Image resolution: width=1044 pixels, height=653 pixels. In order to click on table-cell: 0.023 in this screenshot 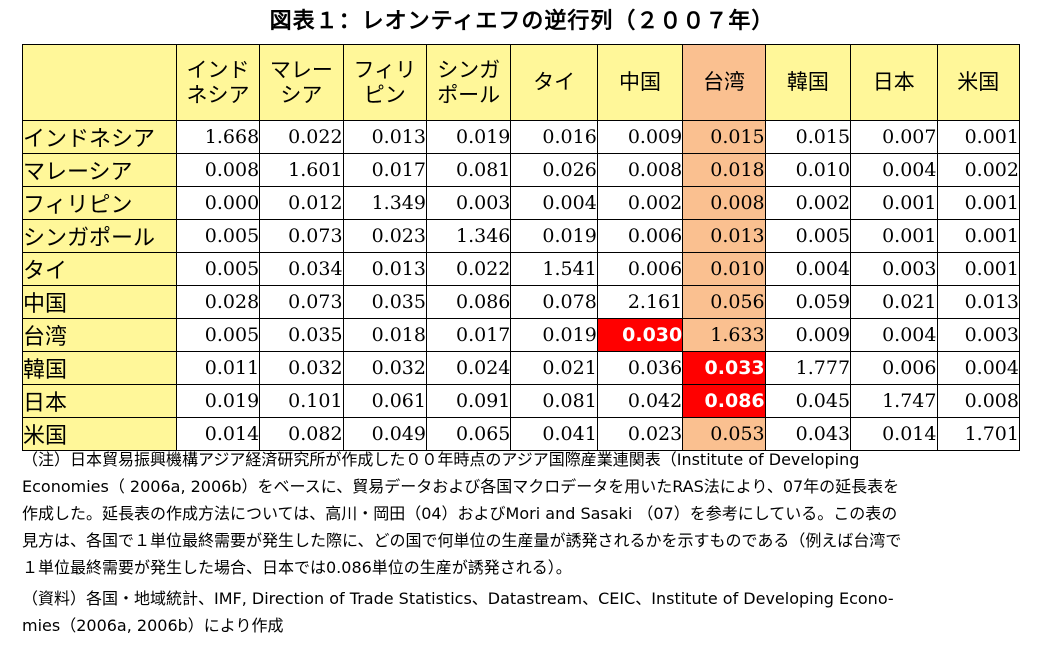, I will do `click(384, 236)`.